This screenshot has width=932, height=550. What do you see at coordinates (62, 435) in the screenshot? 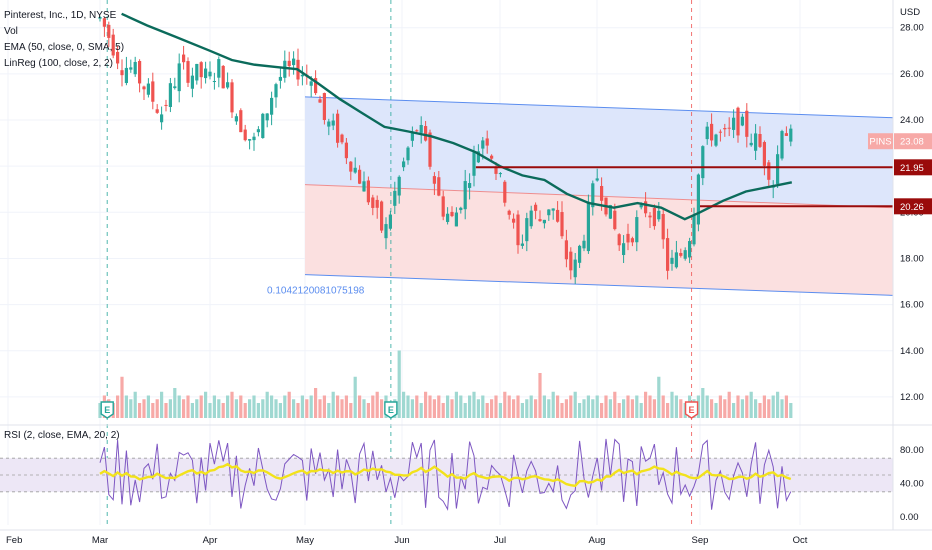
I see `rsi-label: RSI (2, close, EMA, 20, 2)` at bounding box center [62, 435].